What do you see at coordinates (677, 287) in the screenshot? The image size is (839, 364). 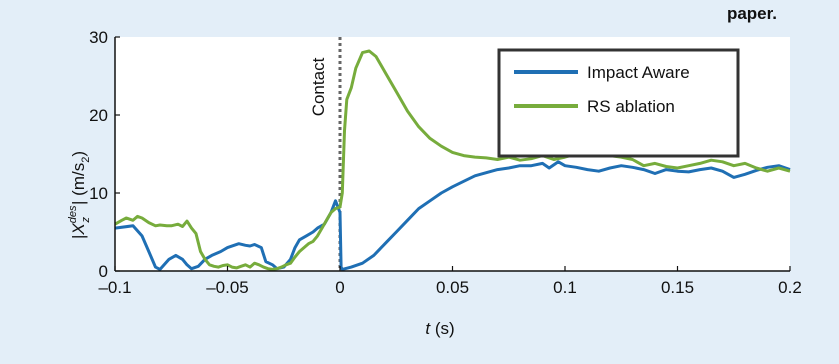 I see `x-tick-label: 0.15` at bounding box center [677, 287].